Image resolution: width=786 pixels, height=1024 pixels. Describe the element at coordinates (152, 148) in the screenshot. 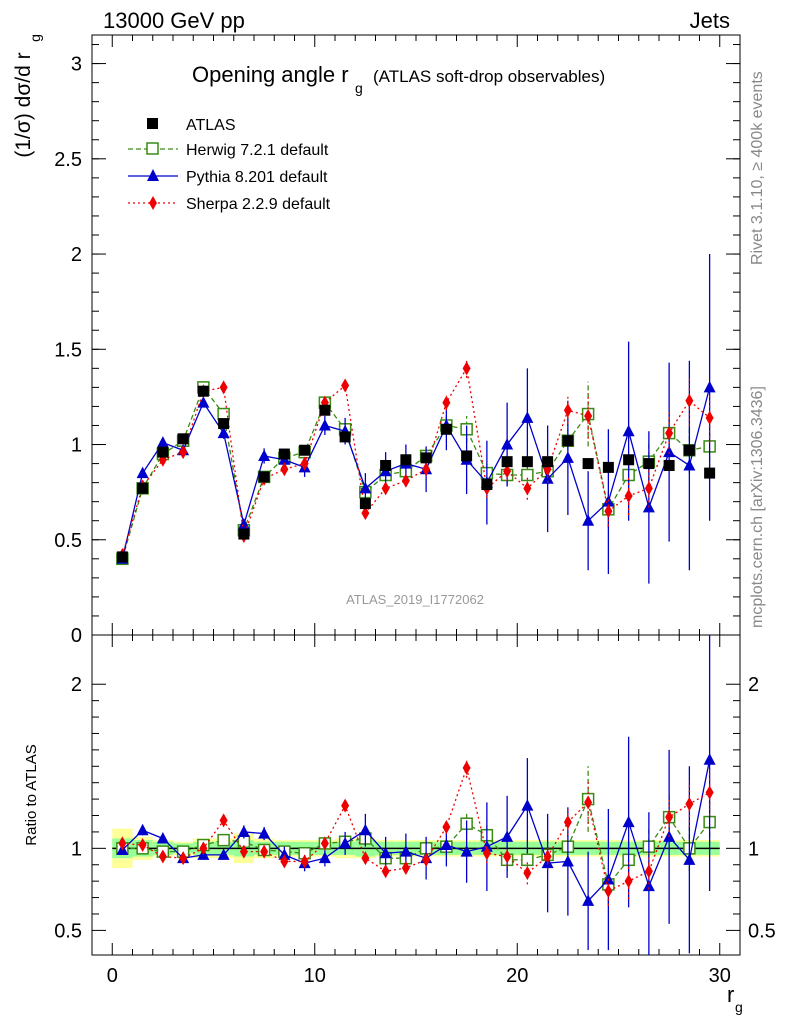

I see `legend-herwig-marker` at that location.